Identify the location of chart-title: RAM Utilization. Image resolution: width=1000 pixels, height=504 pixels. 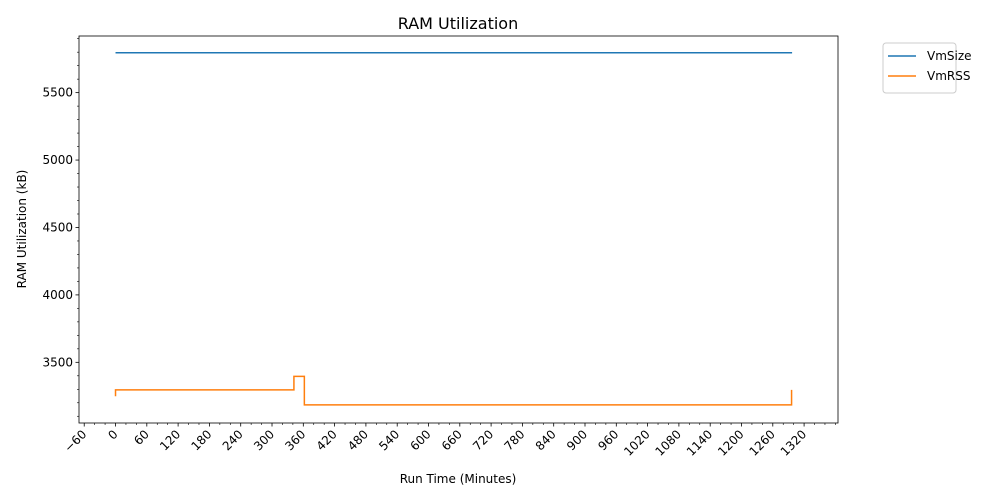
(458, 23).